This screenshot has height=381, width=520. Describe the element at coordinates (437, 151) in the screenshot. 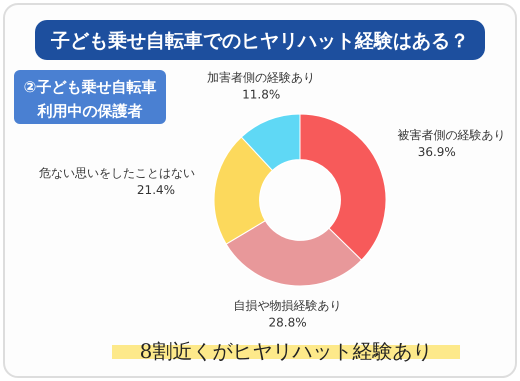

I see `data-label: 36.9%` at that location.